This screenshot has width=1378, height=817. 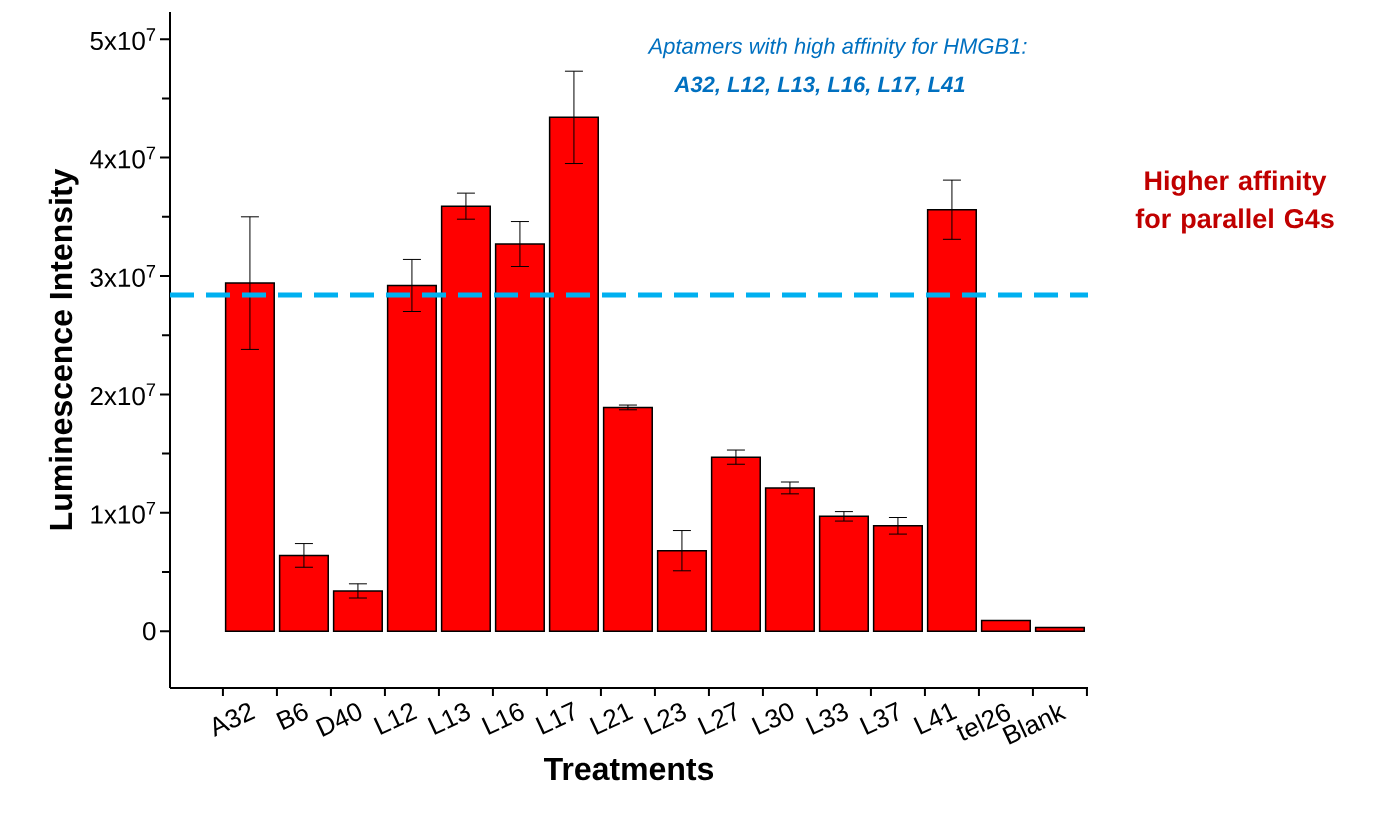 What do you see at coordinates (292, 716) in the screenshot?
I see `x-tick-label: B6` at bounding box center [292, 716].